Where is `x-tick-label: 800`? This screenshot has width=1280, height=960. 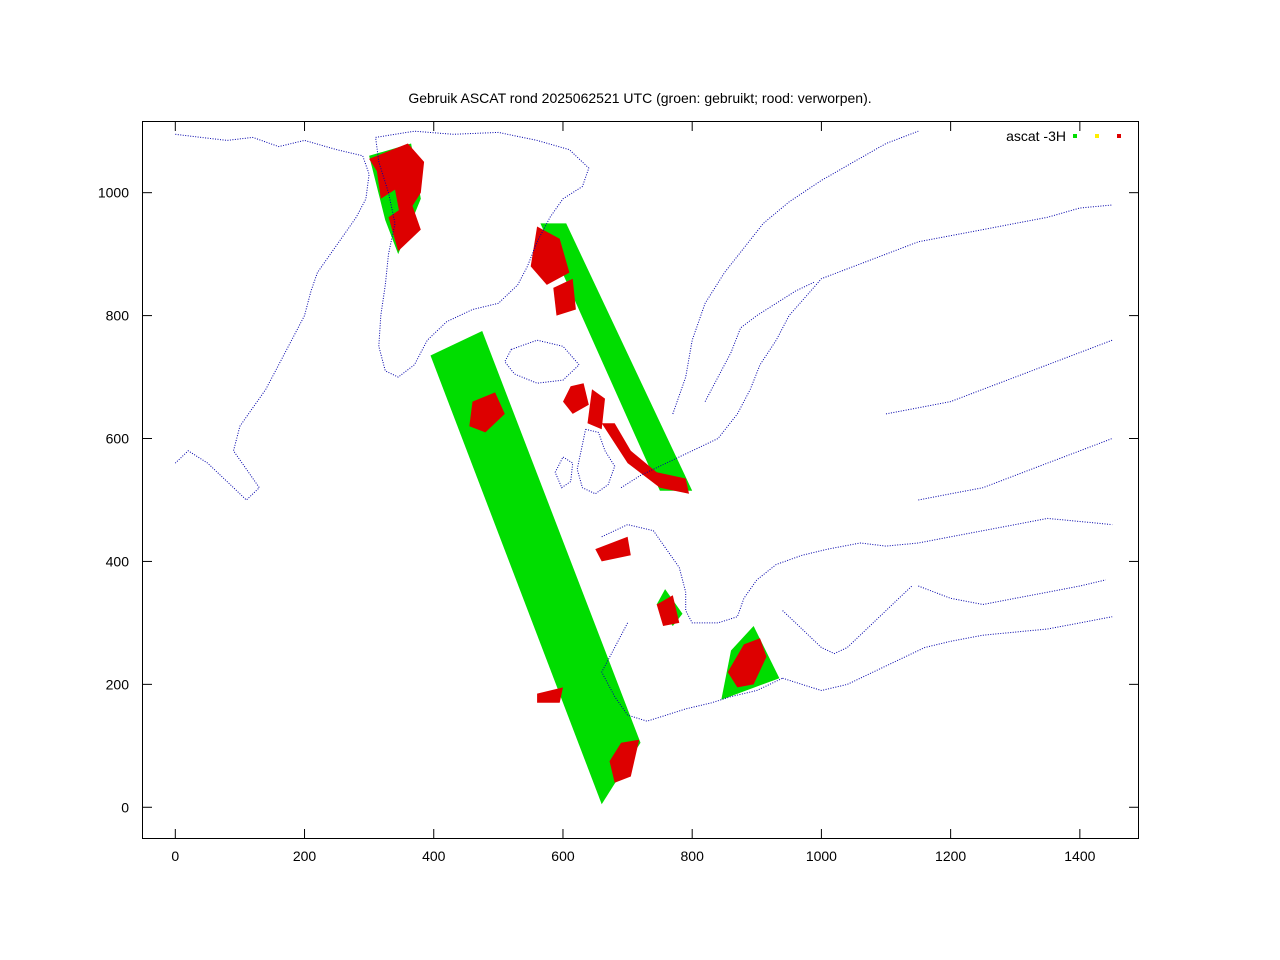
x-tick-label: 800 is located at coordinates (693, 856).